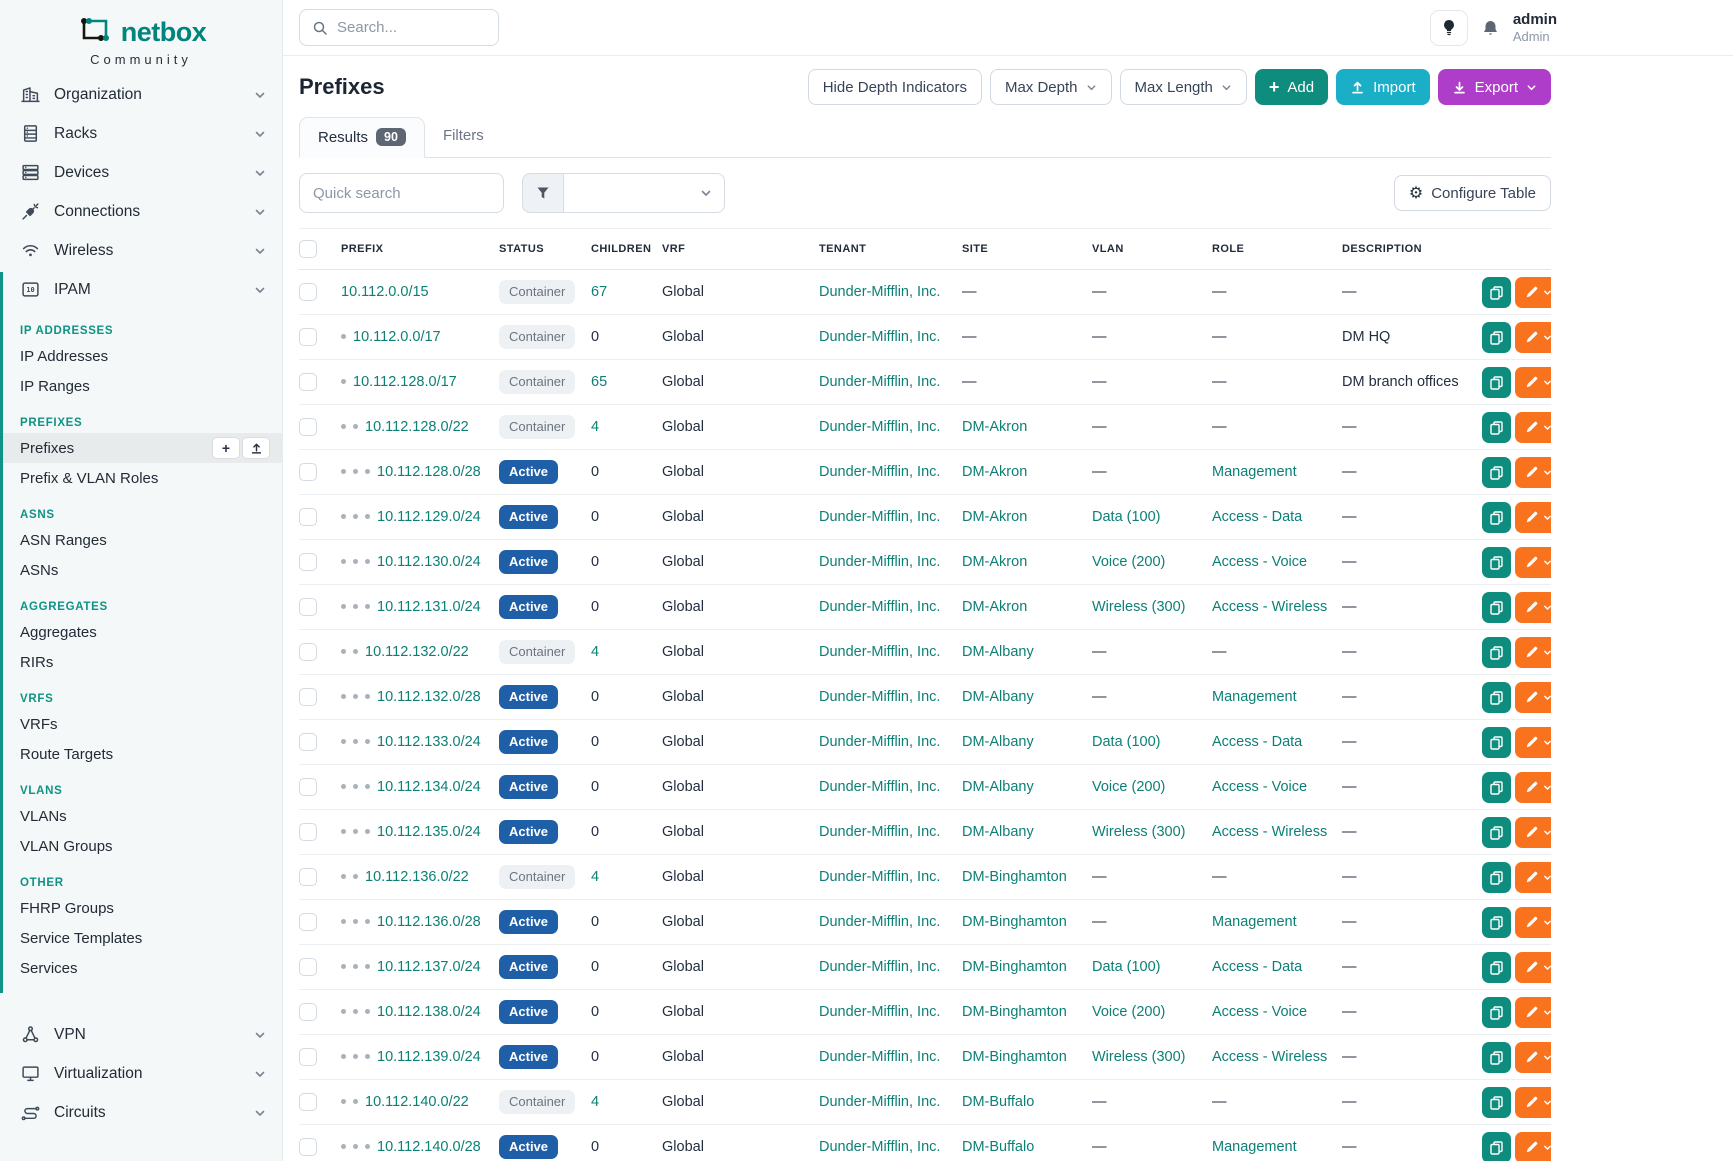 The width and height of the screenshot is (1733, 1161). I want to click on prefix-link: 10.112.128.0/17, so click(405, 382).